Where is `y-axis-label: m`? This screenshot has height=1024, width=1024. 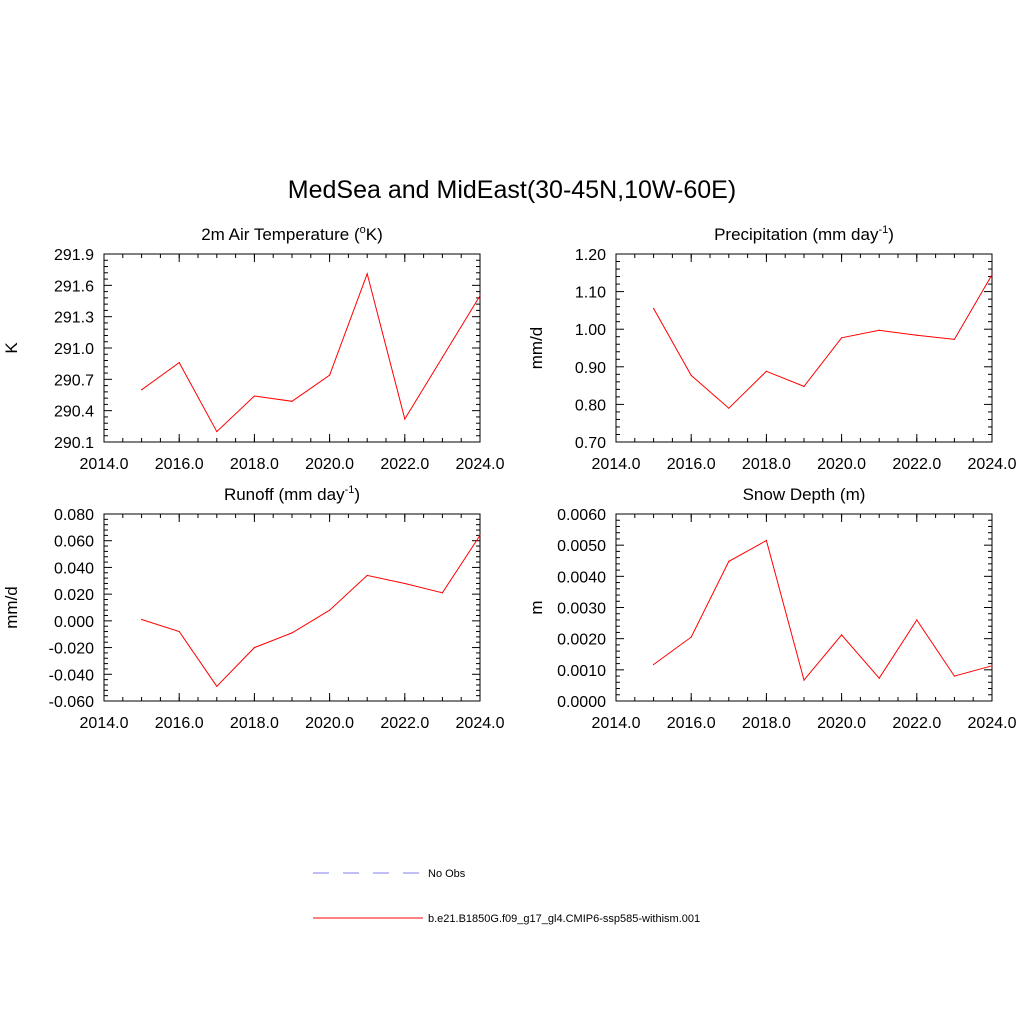
y-axis-label: m is located at coordinates (536, 607).